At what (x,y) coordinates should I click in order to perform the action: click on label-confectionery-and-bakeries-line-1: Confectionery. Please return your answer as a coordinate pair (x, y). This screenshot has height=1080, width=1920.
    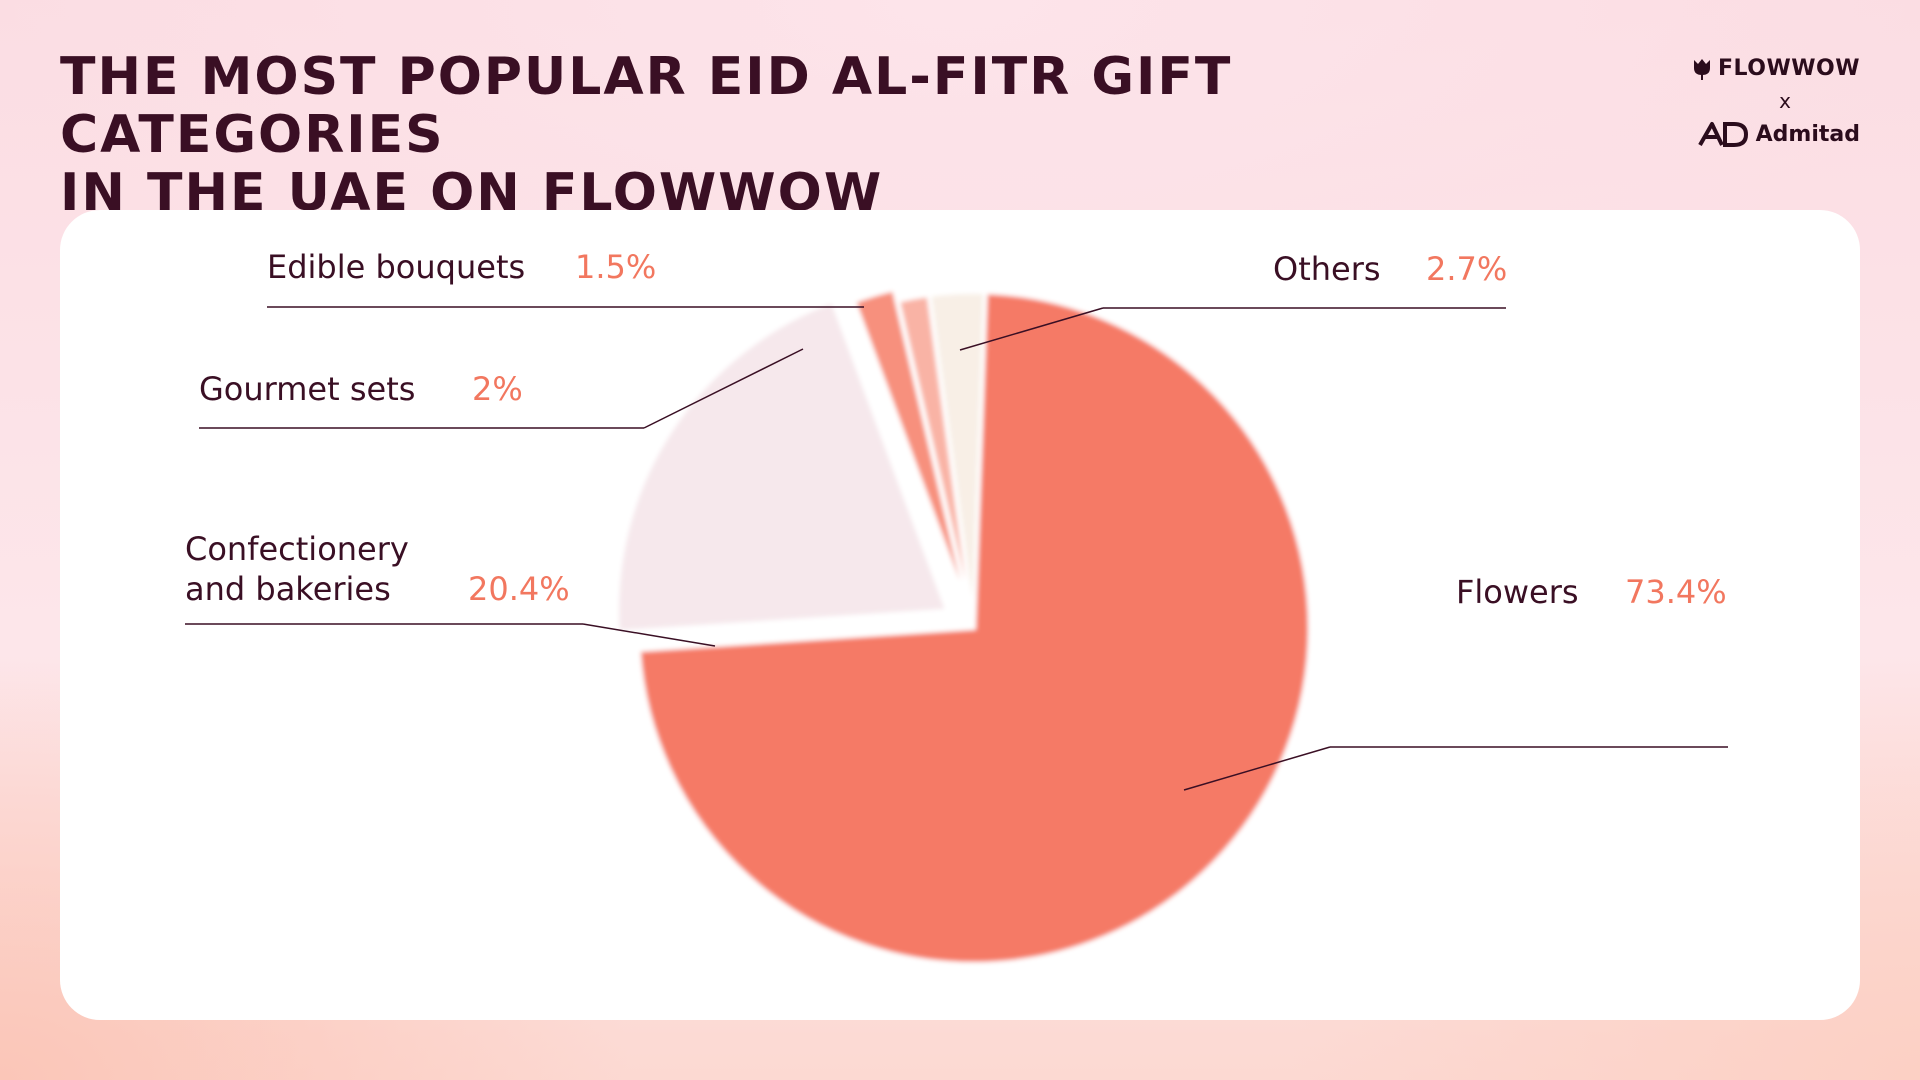
    Looking at the image, I should click on (297, 549).